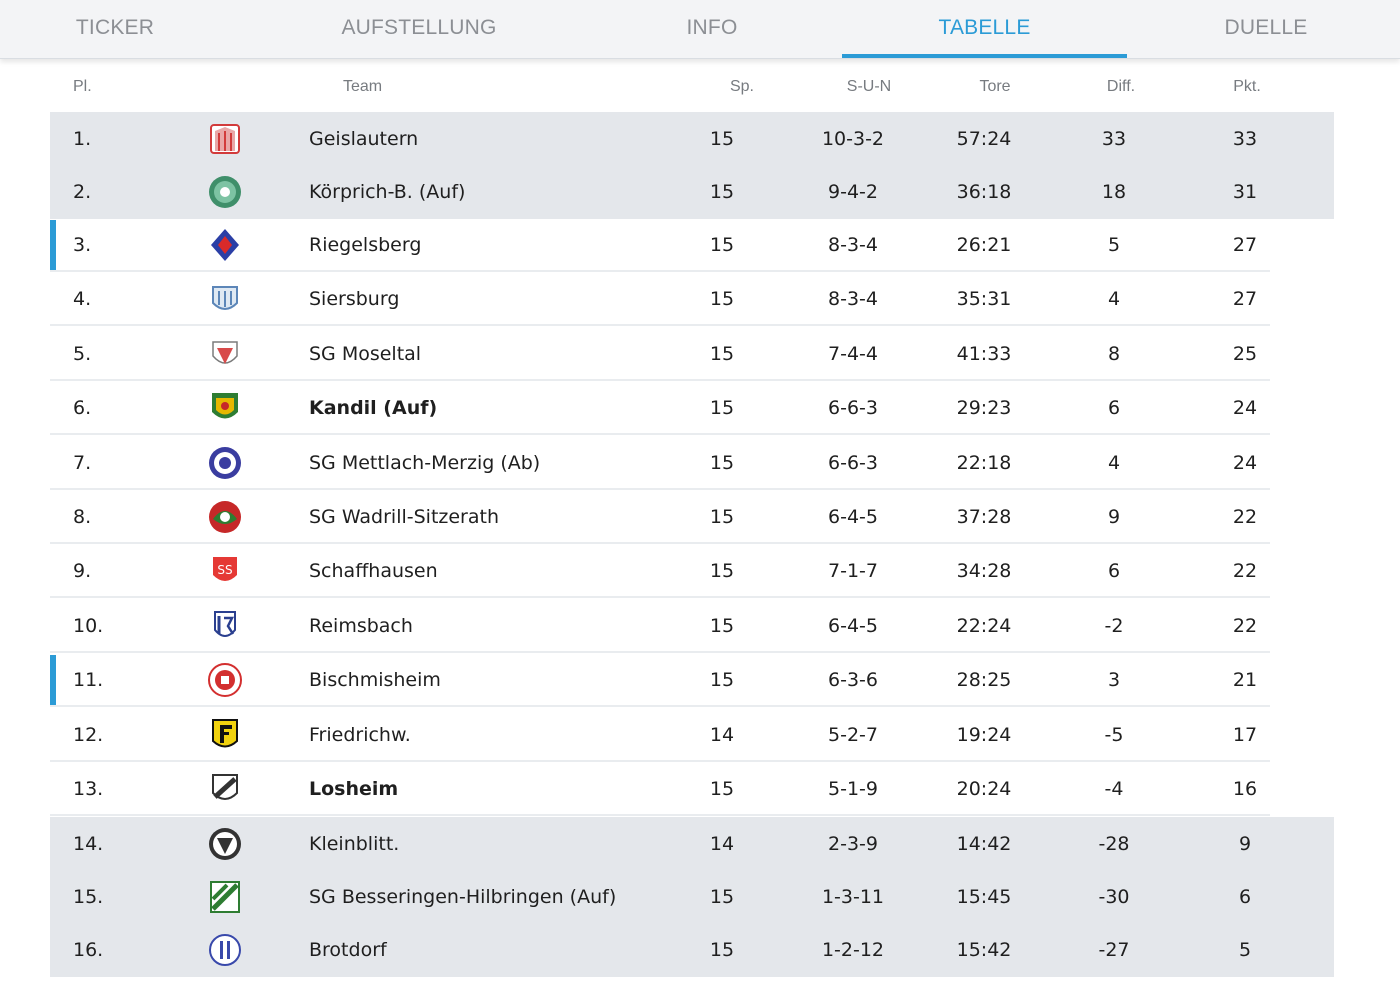  Describe the element at coordinates (225, 406) in the screenshot. I see `kandil-crest-icon` at that location.